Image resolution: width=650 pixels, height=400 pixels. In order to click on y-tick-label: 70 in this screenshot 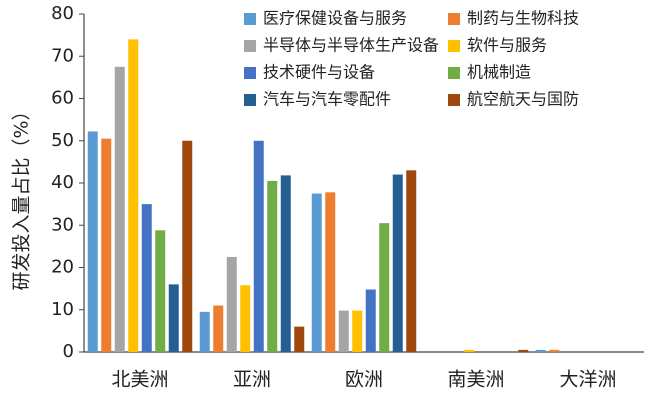, I will do `click(62, 55)`.